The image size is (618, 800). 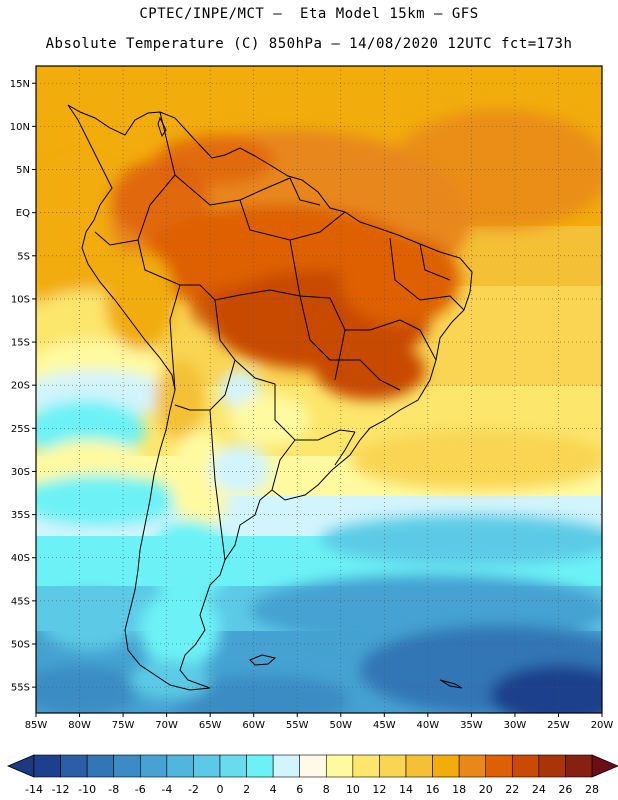 I want to click on lat-label: 30S, so click(x=20, y=472).